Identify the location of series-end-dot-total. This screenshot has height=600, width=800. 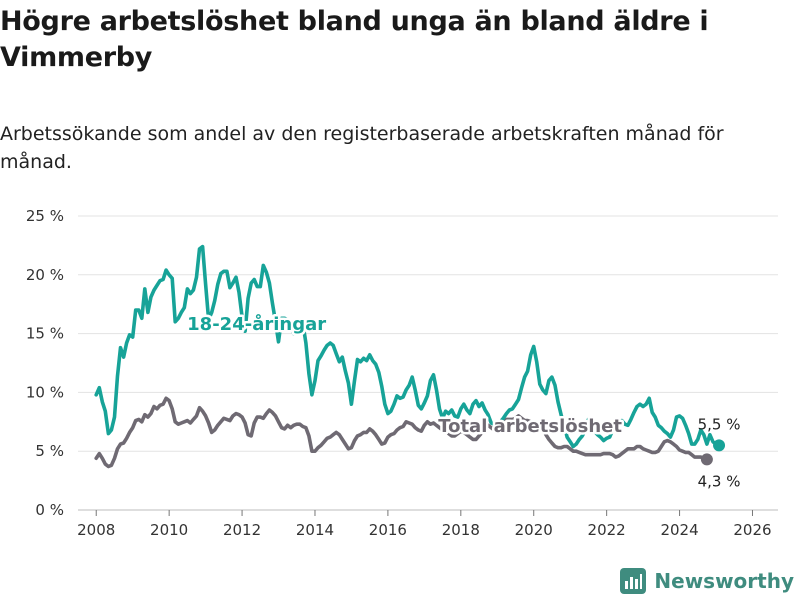
(706, 459).